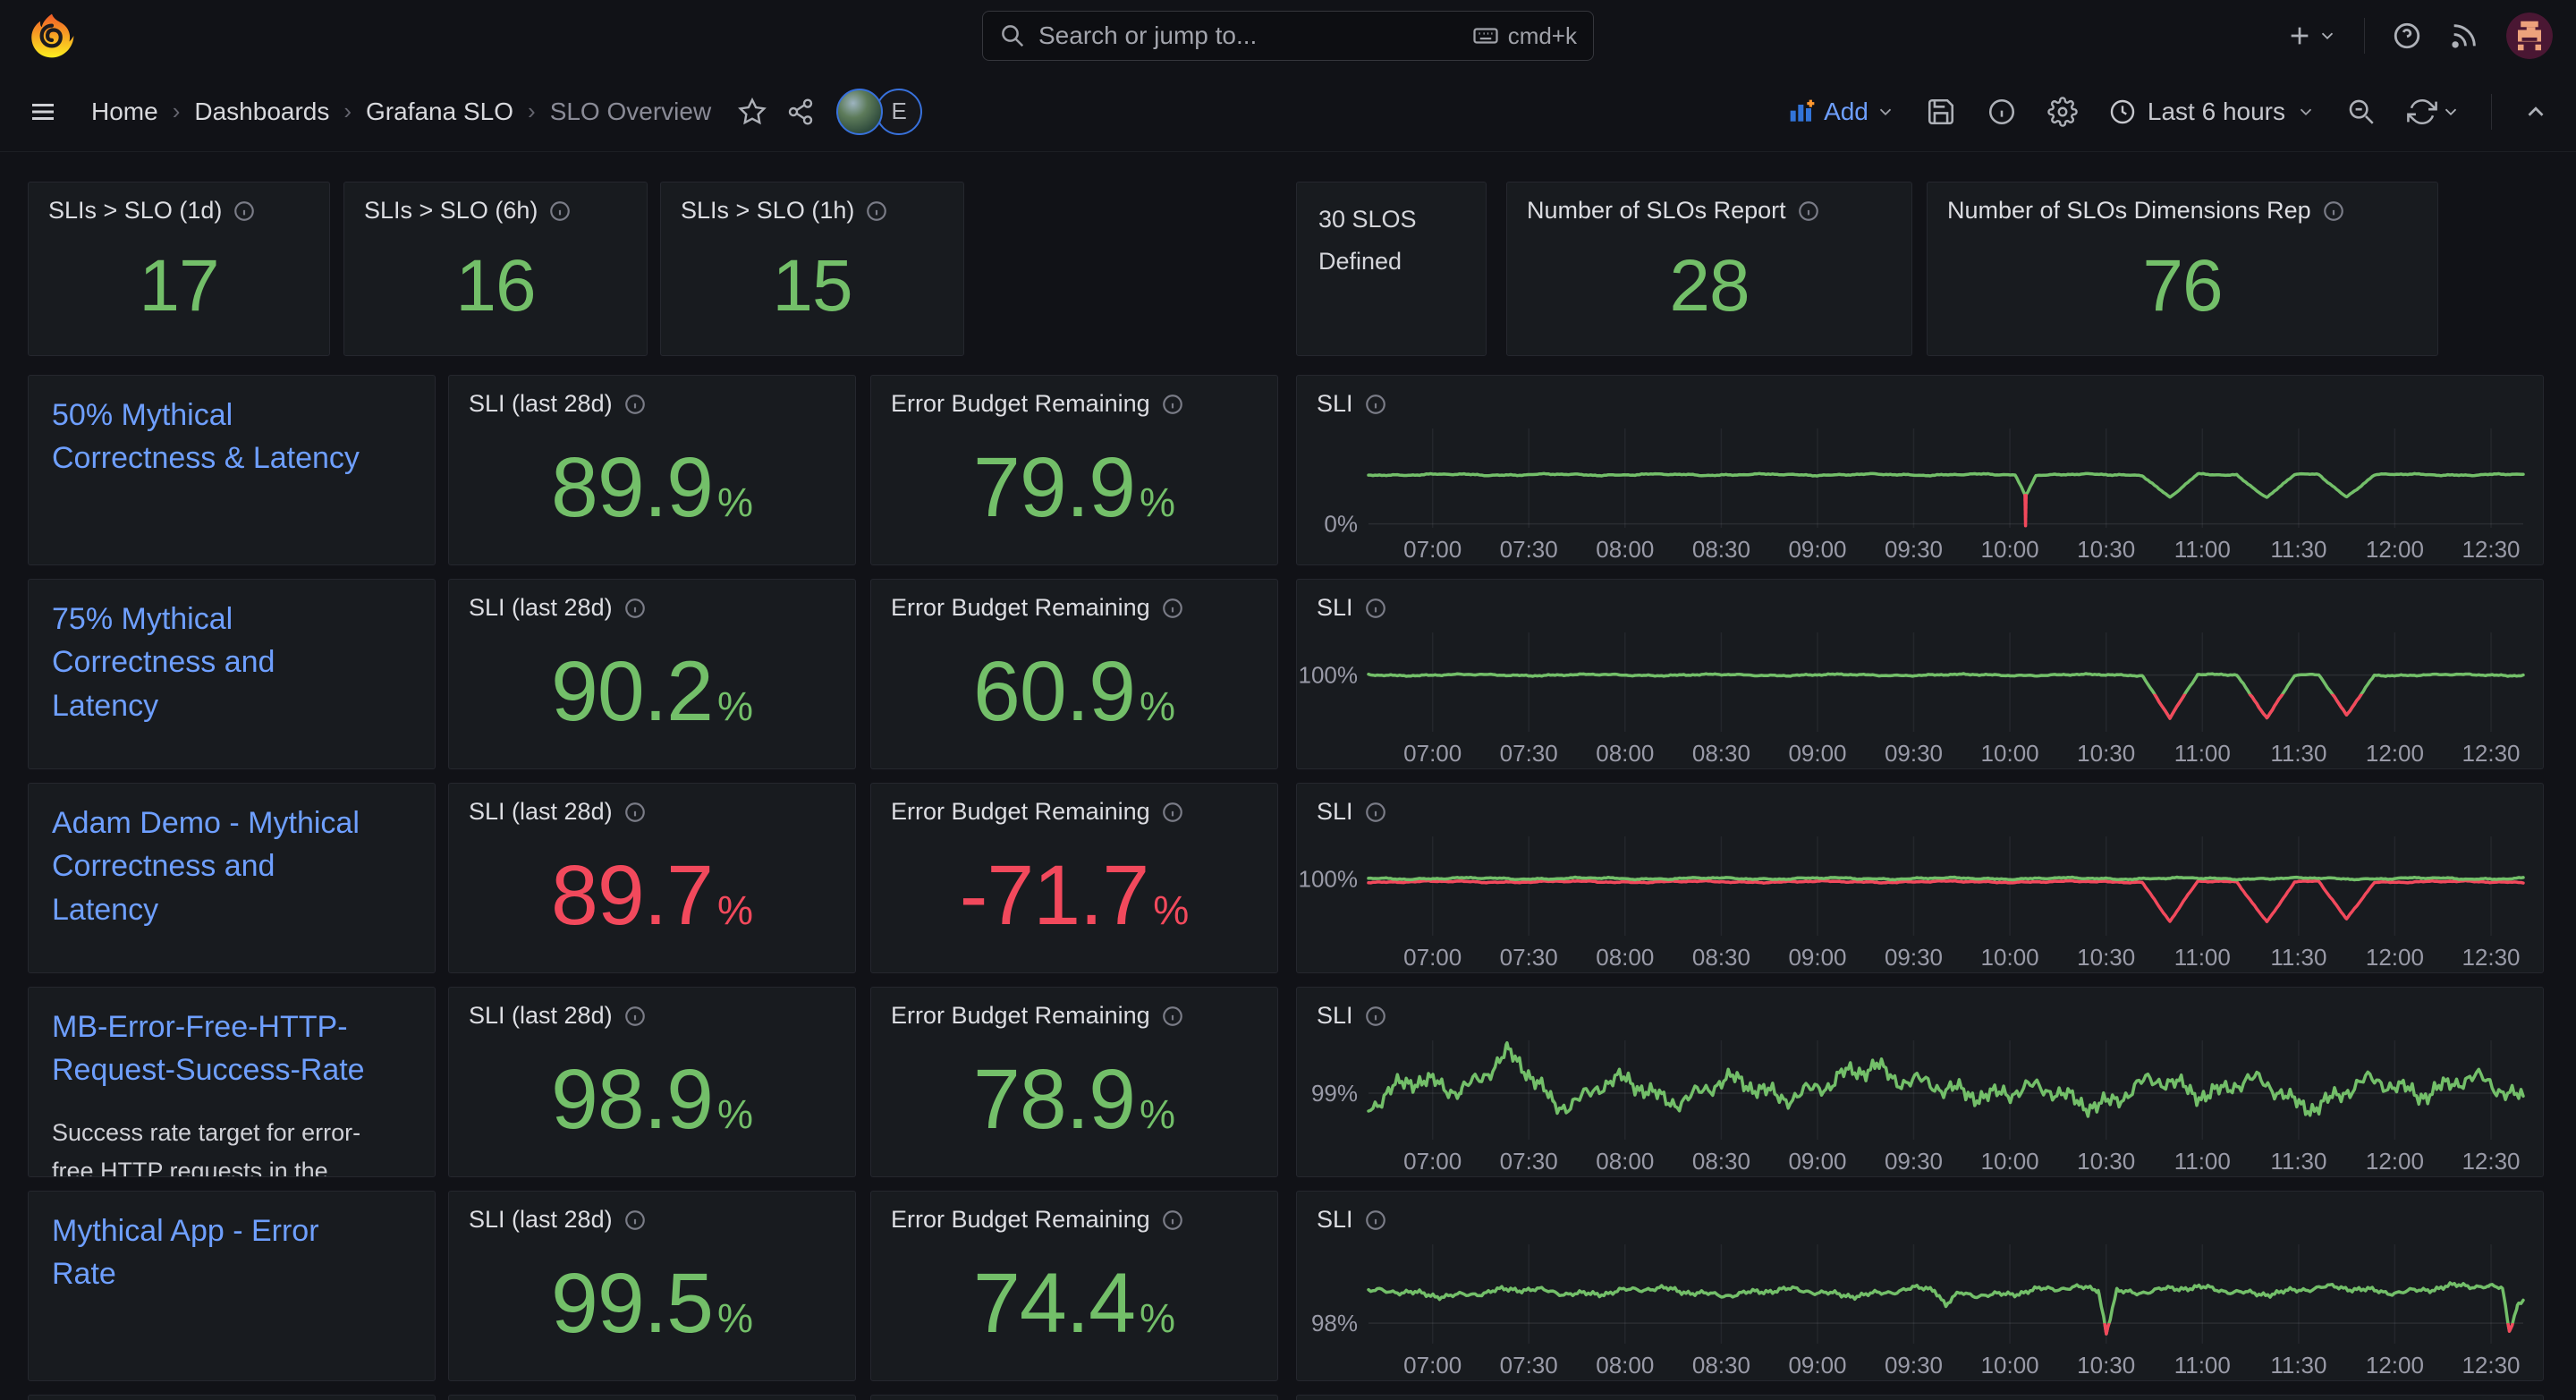 The height and width of the screenshot is (1400, 2576). Describe the element at coordinates (800, 112) in the screenshot. I see `share-button` at that location.